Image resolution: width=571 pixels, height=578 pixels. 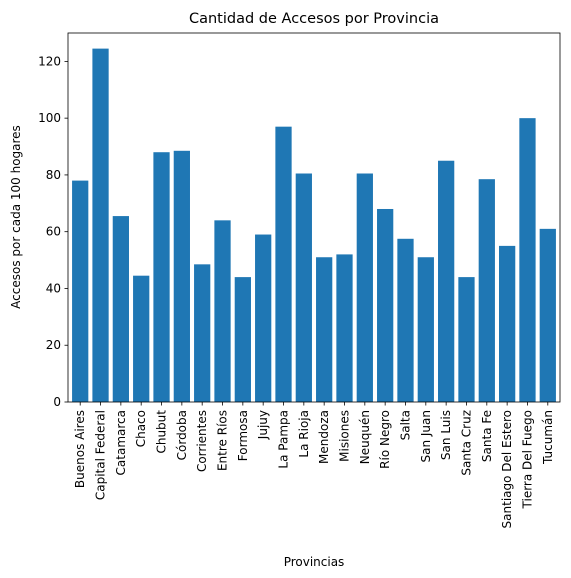 I want to click on x-tick-label: Santa Cruz, so click(x=466, y=443).